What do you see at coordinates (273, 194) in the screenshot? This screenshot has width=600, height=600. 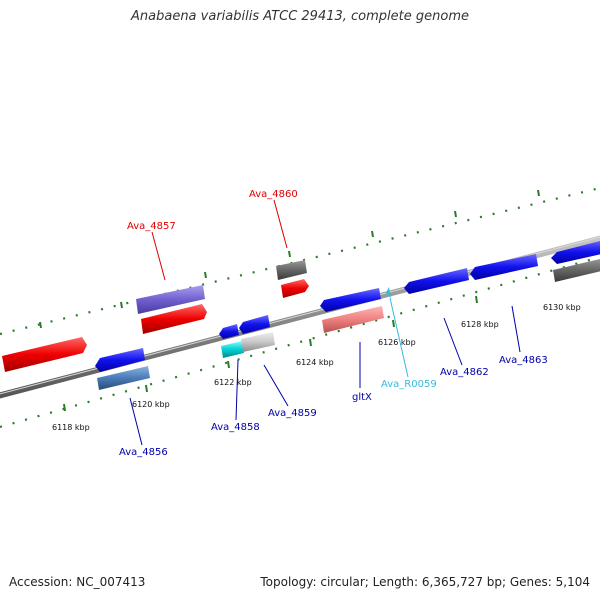 I see `gene-label-ava-4860: Ava_4860` at bounding box center [273, 194].